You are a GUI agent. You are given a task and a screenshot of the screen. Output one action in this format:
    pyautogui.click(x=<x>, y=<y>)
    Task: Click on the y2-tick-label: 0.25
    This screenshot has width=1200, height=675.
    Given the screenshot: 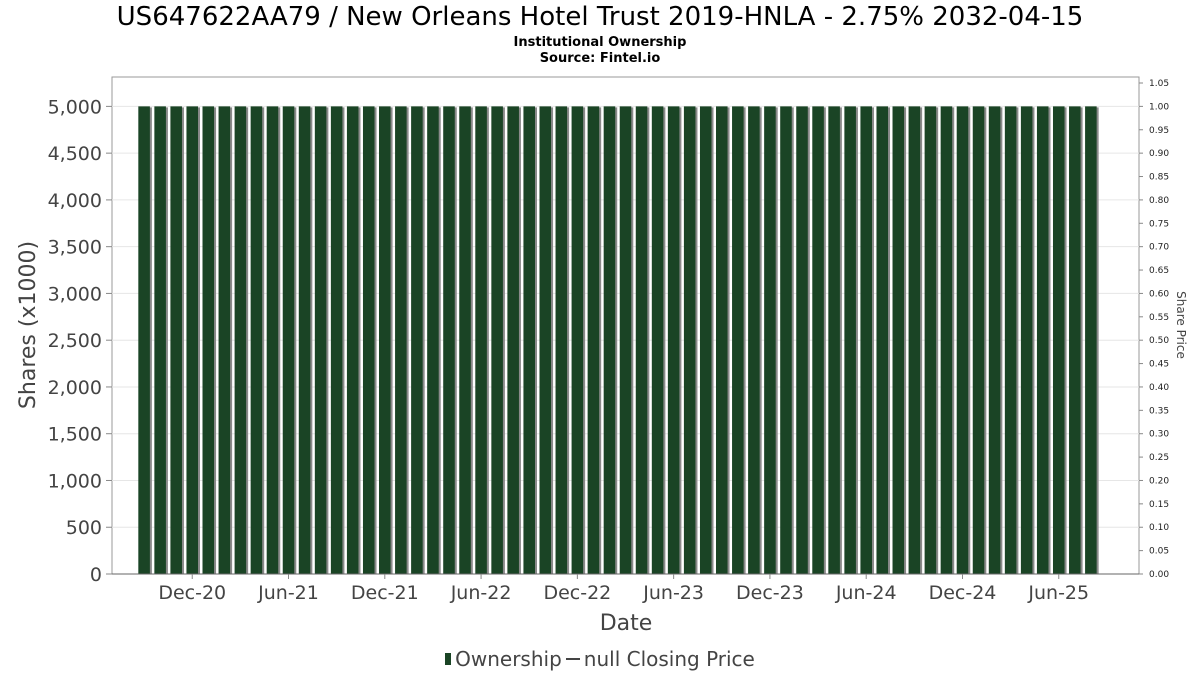 What is the action you would take?
    pyautogui.click(x=1159, y=458)
    